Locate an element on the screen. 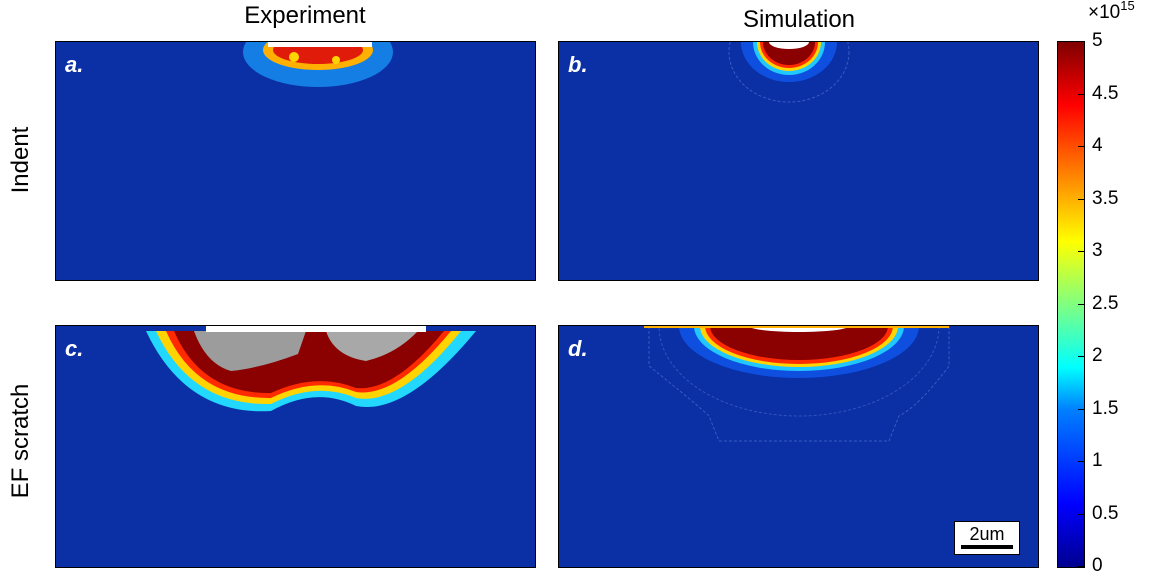 Image resolution: width=1163 pixels, height=577 pixels. colorbar-exponent: ×10¹⁵ is located at coordinates (1111, 12).